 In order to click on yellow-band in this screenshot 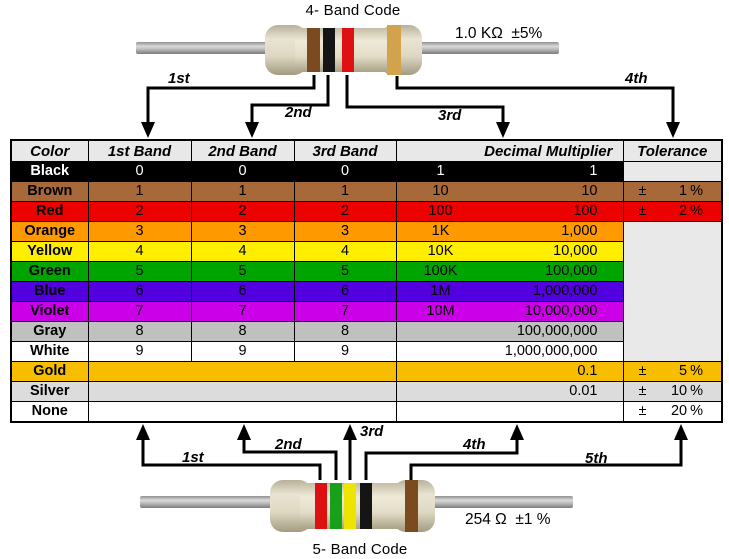, I will do `click(350, 506)`.